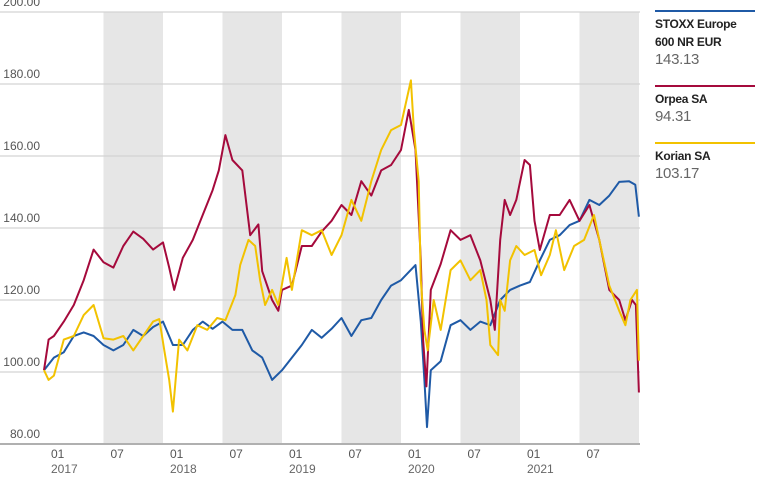 This screenshot has width=760, height=485. What do you see at coordinates (688, 42) in the screenshot?
I see `legend-label-line2: 600 NR EUR` at bounding box center [688, 42].